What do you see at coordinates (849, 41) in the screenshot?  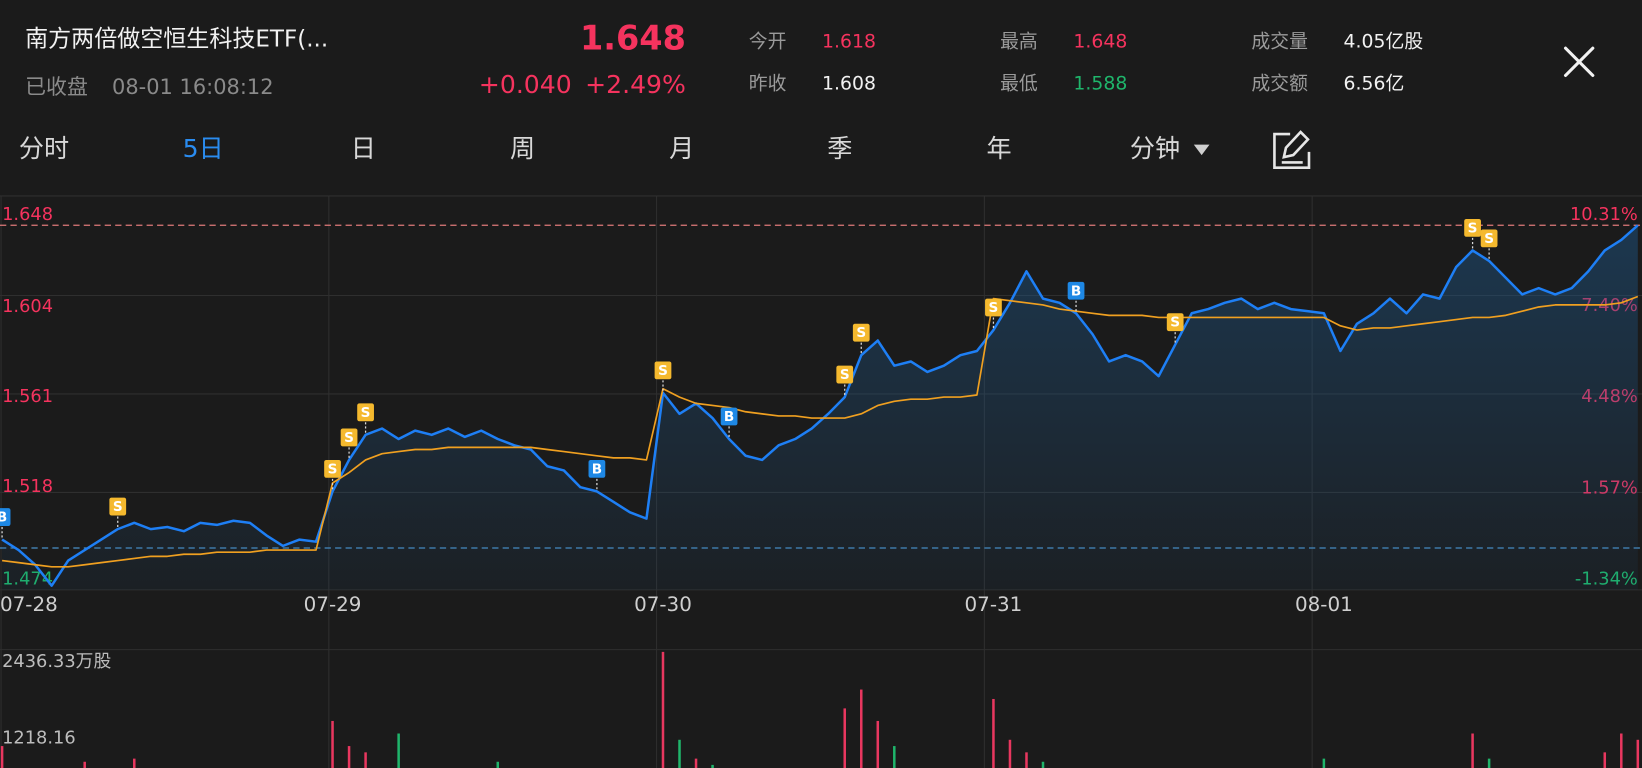 I see `stat-value: 1.618` at bounding box center [849, 41].